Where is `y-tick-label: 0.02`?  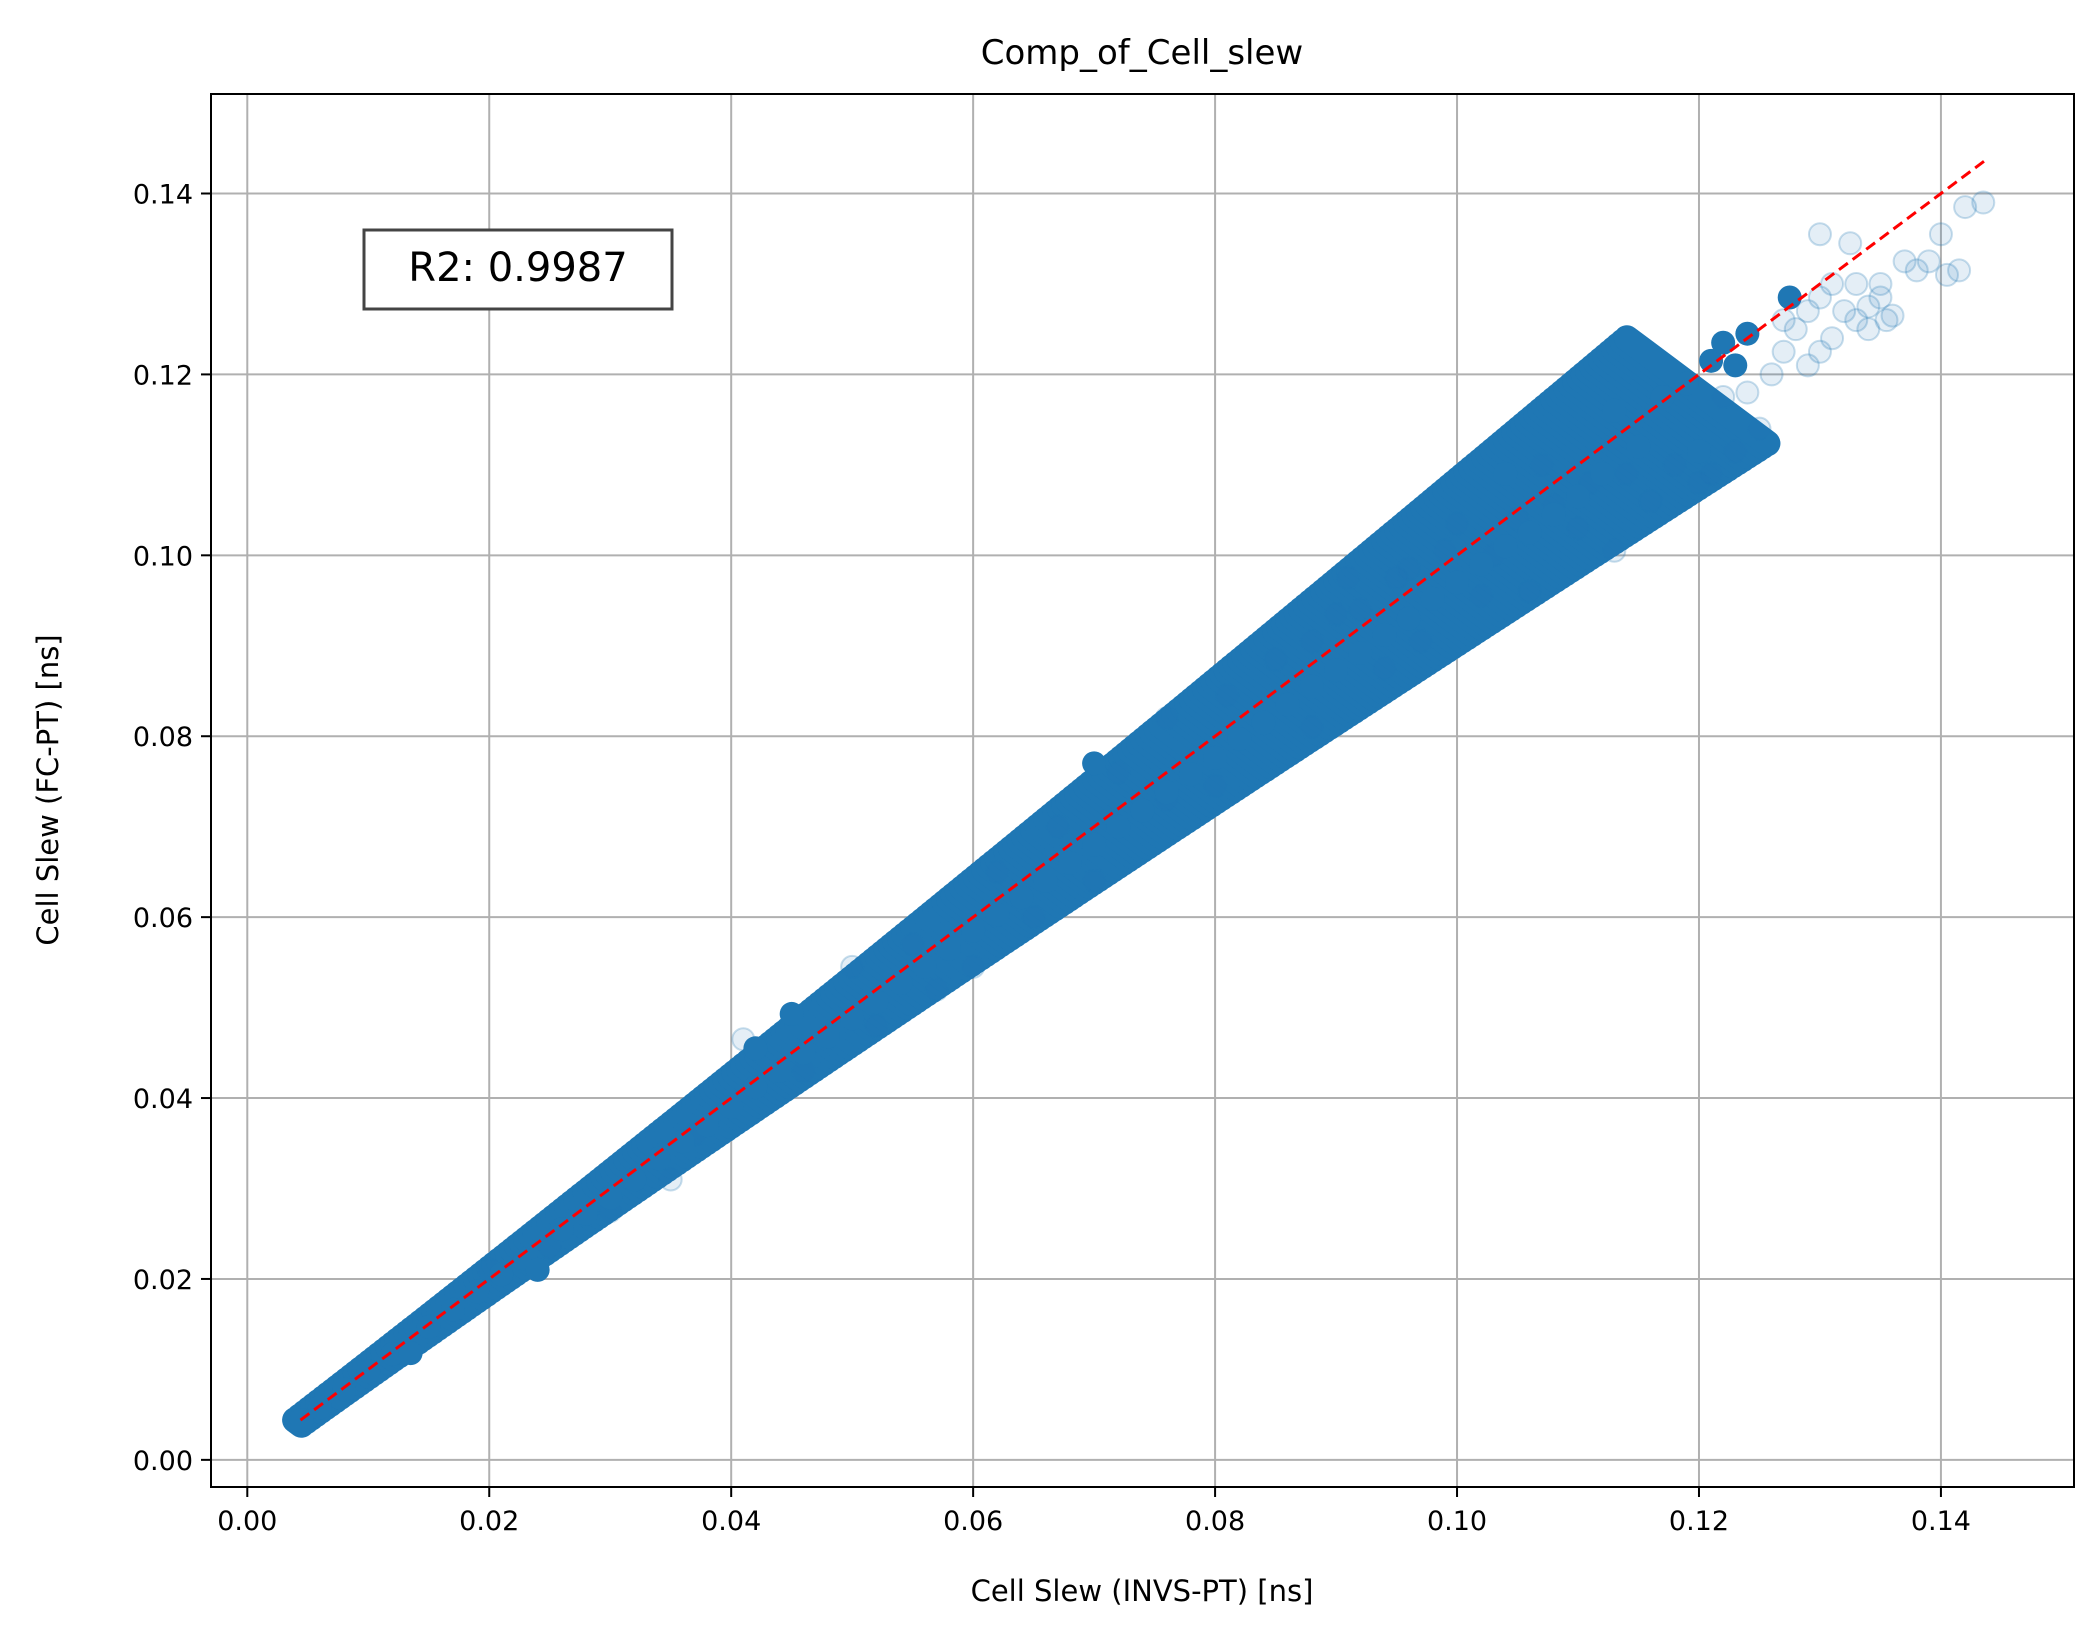 y-tick-label: 0.02 is located at coordinates (163, 1280).